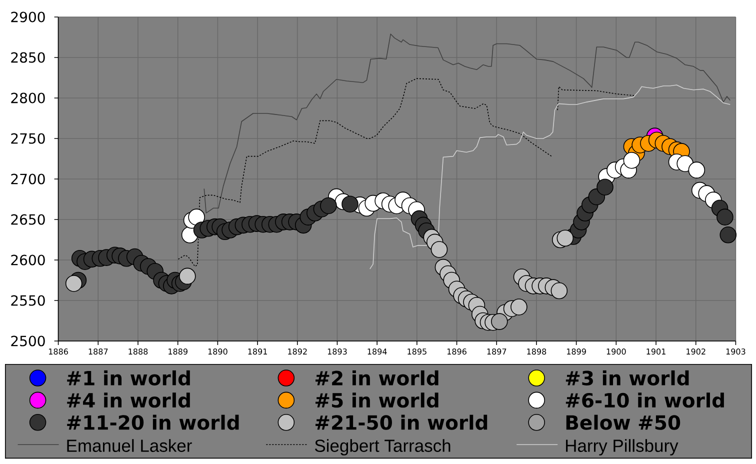  Describe the element at coordinates (377, 378) in the screenshot. I see `legend-label: #2 in world` at that location.